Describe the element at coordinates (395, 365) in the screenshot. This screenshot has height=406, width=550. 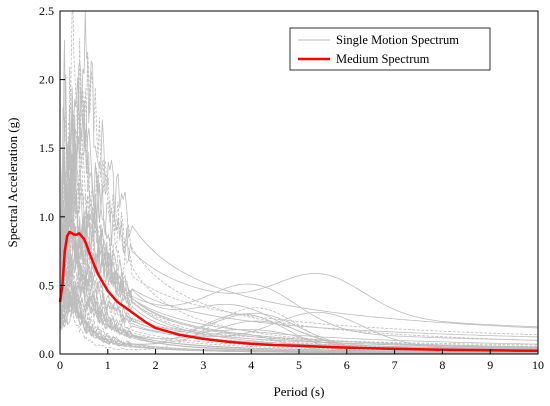
I see `x-tick-label: 7` at that location.